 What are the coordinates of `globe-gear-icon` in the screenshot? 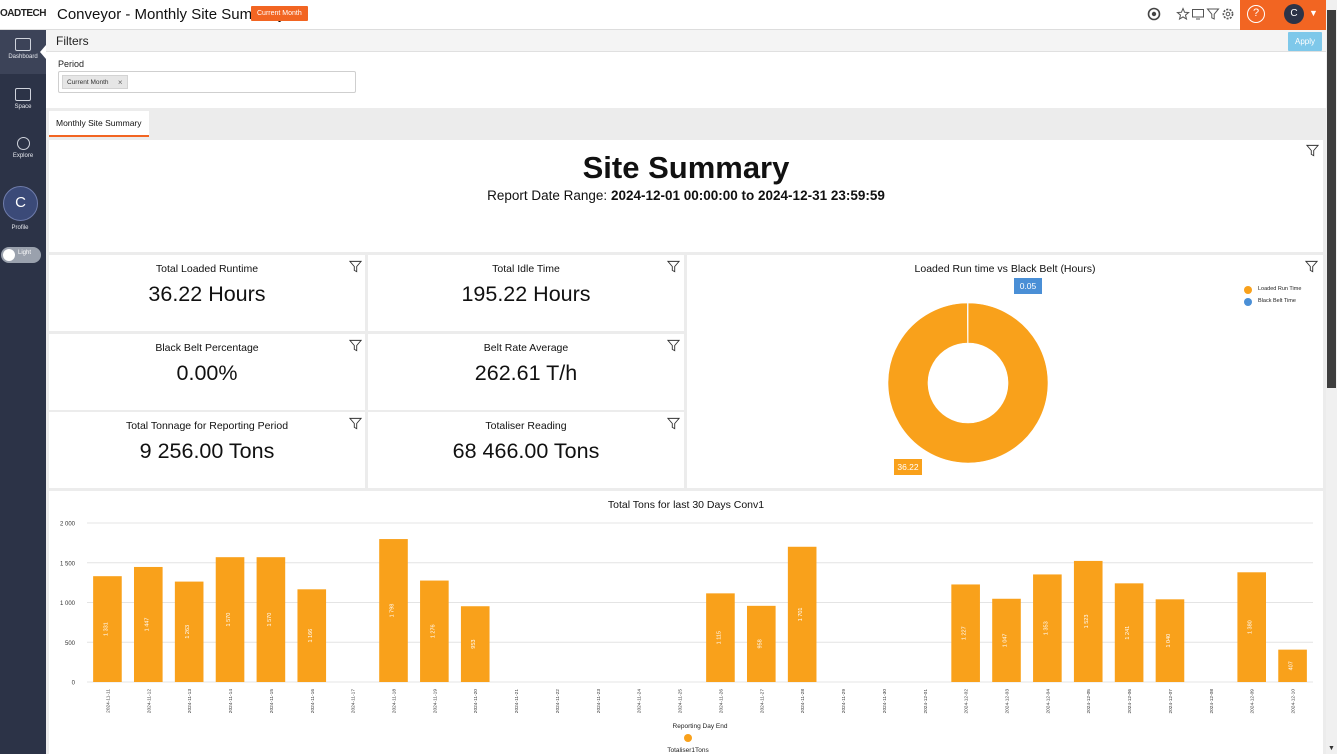 It's located at (1154, 14).